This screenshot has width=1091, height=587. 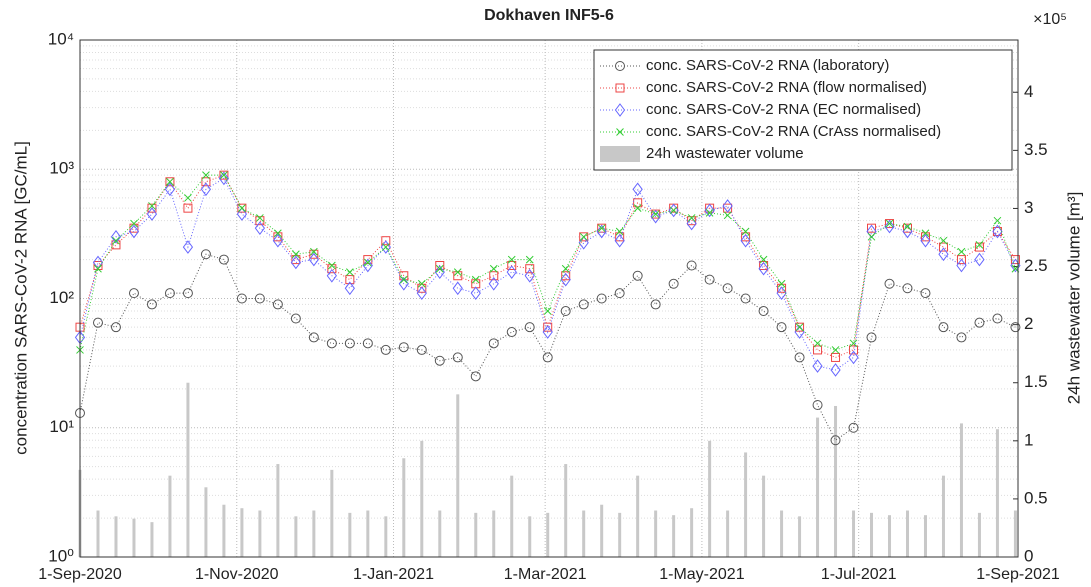 What do you see at coordinates (1036, 149) in the screenshot?
I see `y2-tick-label: 3.5` at bounding box center [1036, 149].